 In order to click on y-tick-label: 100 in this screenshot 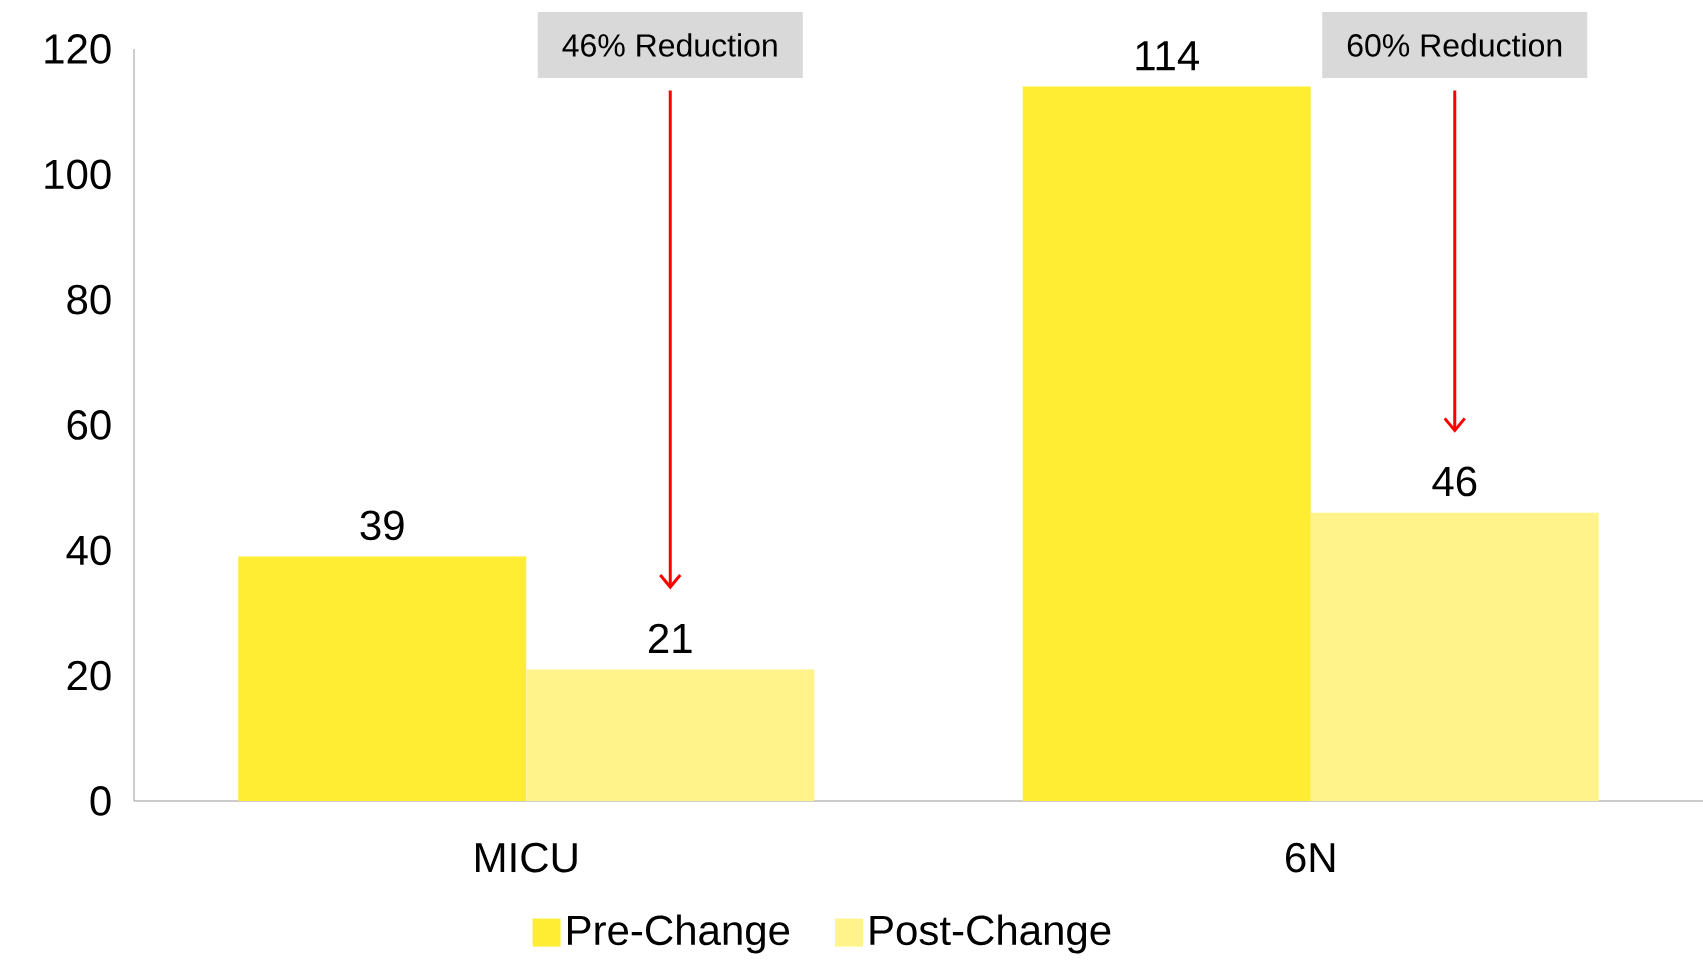, I will do `click(78, 174)`.